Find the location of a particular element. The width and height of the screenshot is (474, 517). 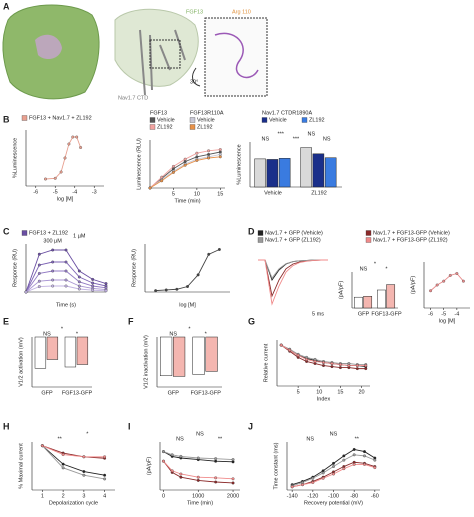

annotation: 1 µM is located at coordinates (79, 236).